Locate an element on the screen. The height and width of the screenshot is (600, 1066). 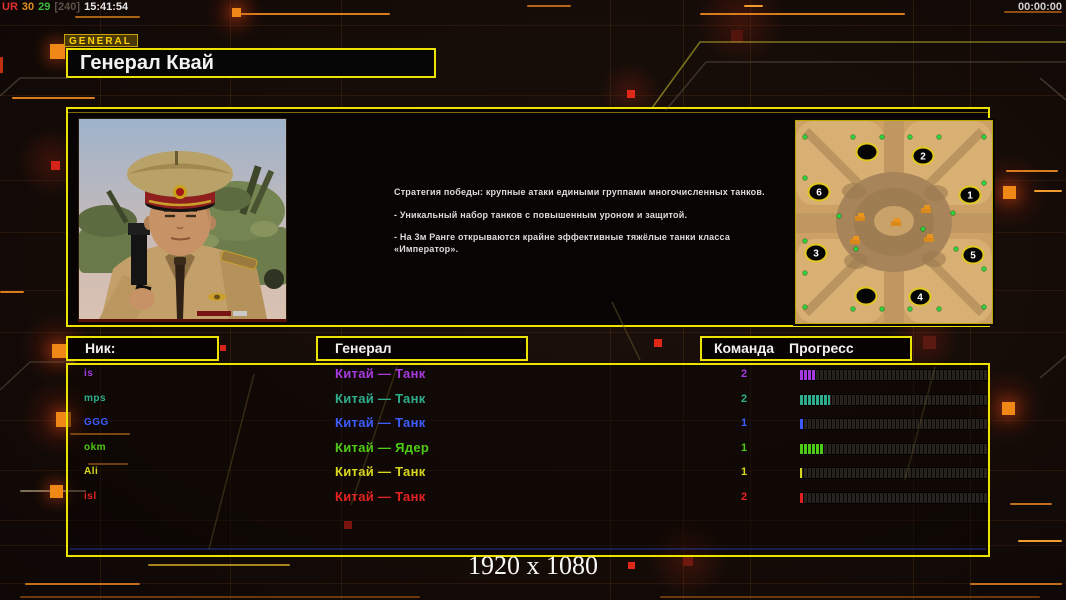
player-nick: Ali is located at coordinates (91, 471).